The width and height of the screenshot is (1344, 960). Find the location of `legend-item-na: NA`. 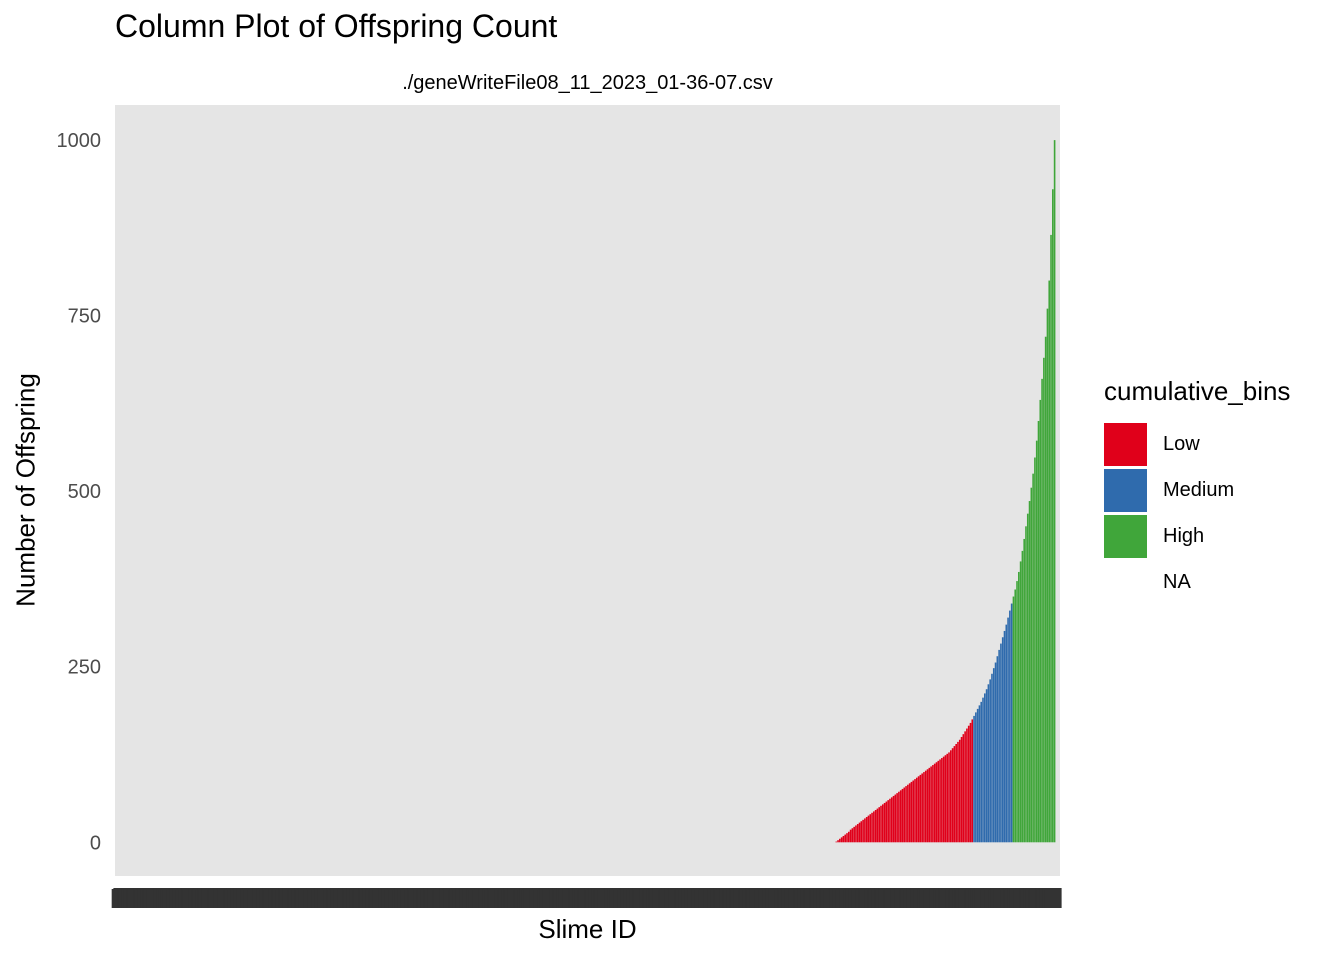

legend-item-na: NA is located at coordinates (1197, 582).